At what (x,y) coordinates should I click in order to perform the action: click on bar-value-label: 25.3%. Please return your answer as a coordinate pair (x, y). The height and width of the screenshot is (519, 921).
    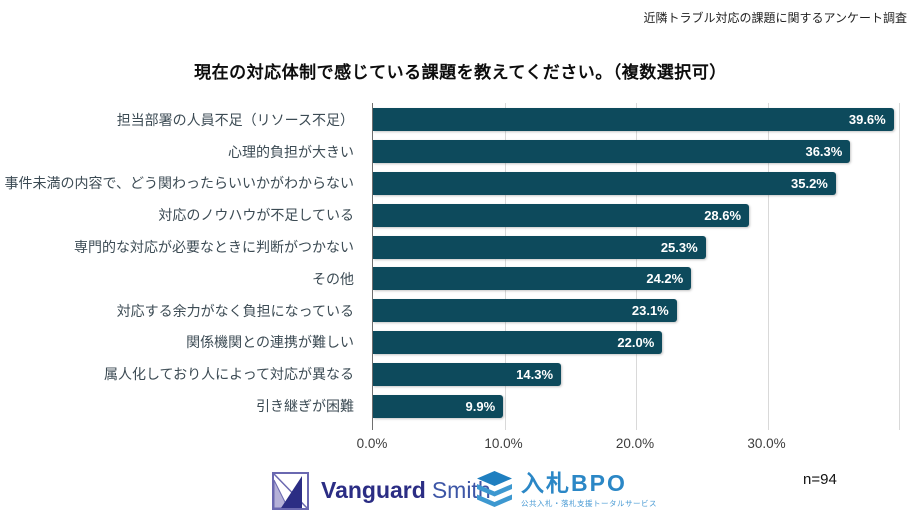
    Looking at the image, I should click on (679, 247).